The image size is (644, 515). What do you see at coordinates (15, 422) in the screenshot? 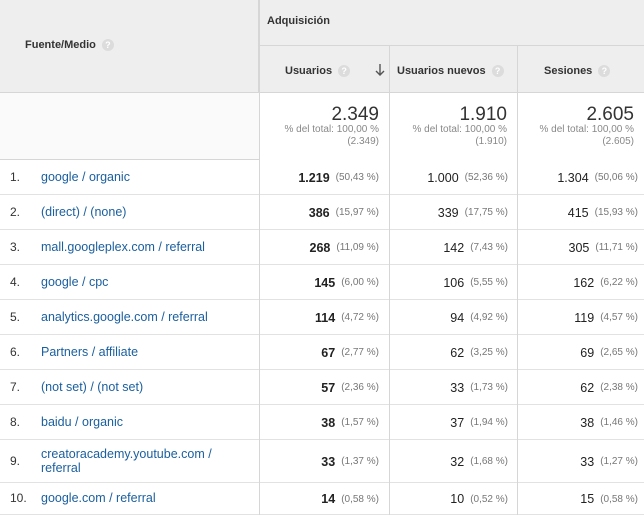
I see `row-number: 8.` at bounding box center [15, 422].